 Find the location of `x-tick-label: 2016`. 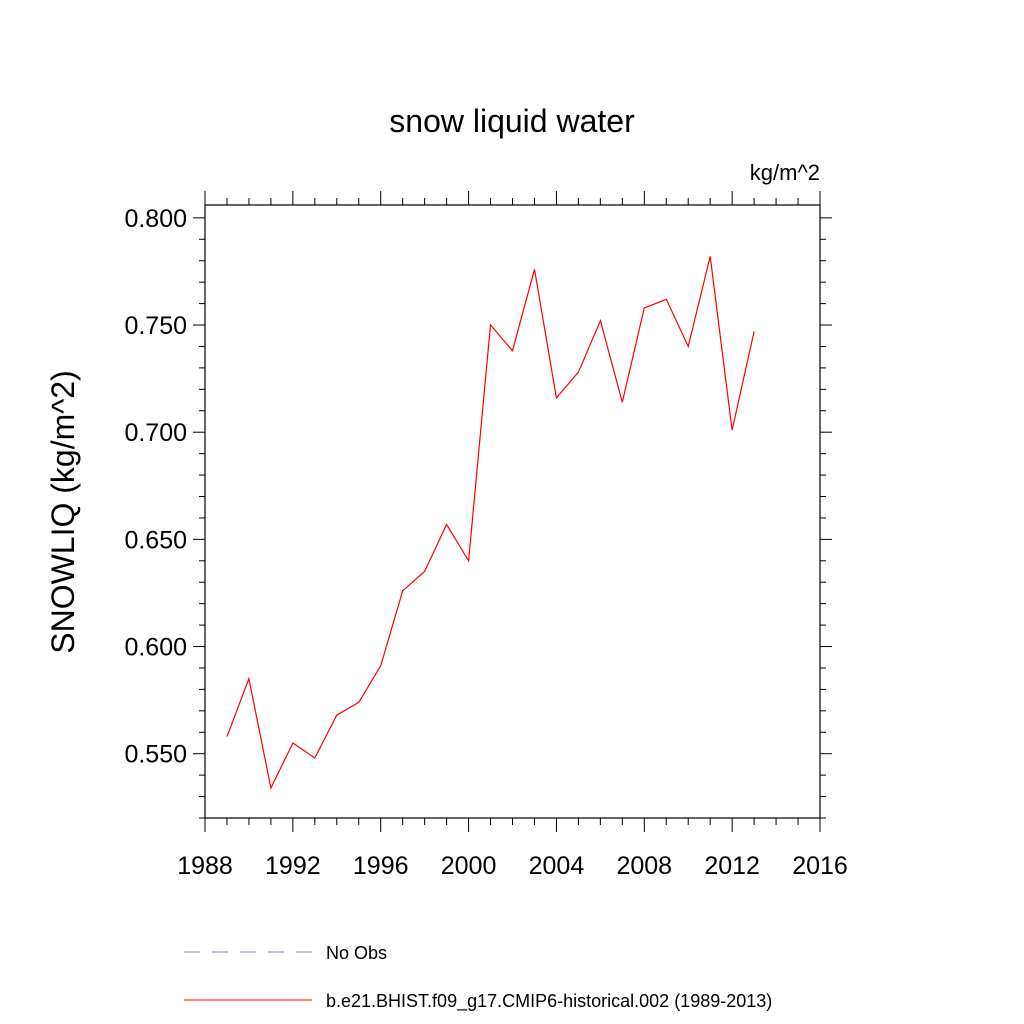

x-tick-label: 2016 is located at coordinates (820, 866).